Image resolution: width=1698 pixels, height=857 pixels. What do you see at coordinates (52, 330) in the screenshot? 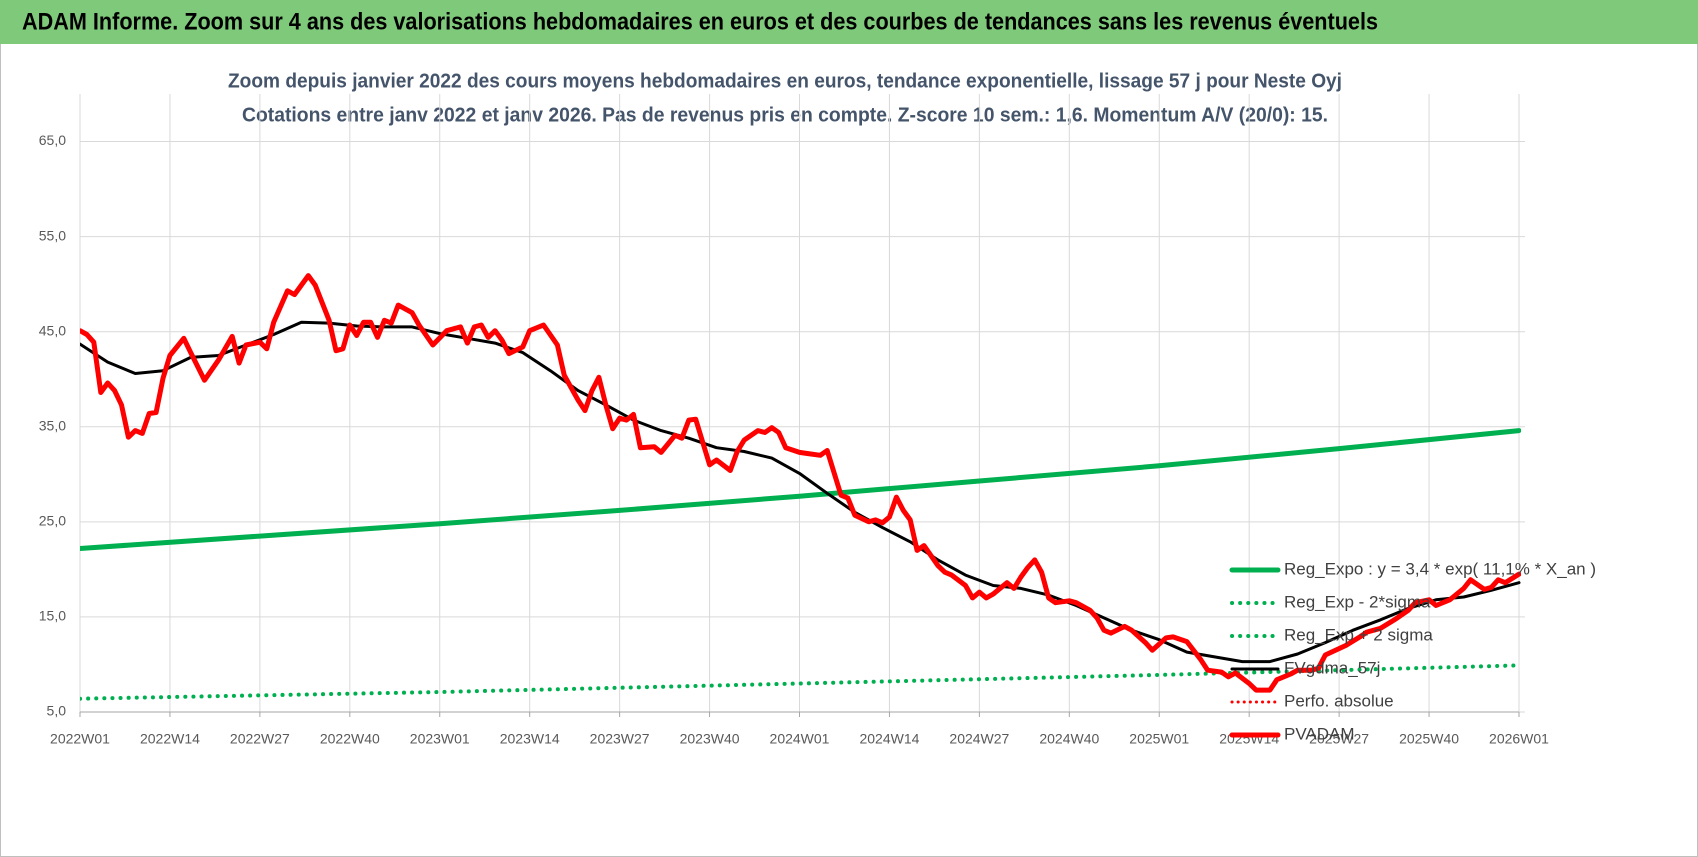
I see `y-tick-label: 45,0` at bounding box center [52, 330].